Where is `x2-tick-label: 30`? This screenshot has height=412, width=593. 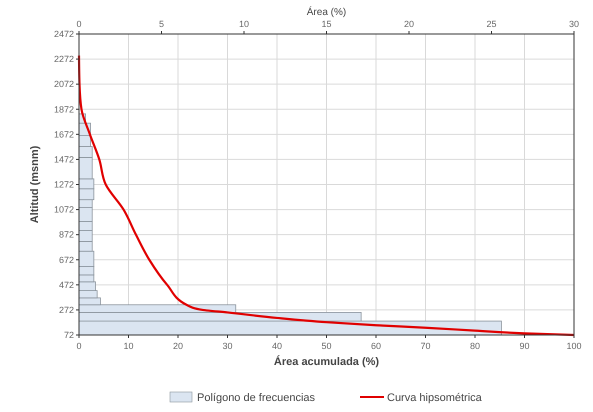 x2-tick-label: 30 is located at coordinates (574, 24).